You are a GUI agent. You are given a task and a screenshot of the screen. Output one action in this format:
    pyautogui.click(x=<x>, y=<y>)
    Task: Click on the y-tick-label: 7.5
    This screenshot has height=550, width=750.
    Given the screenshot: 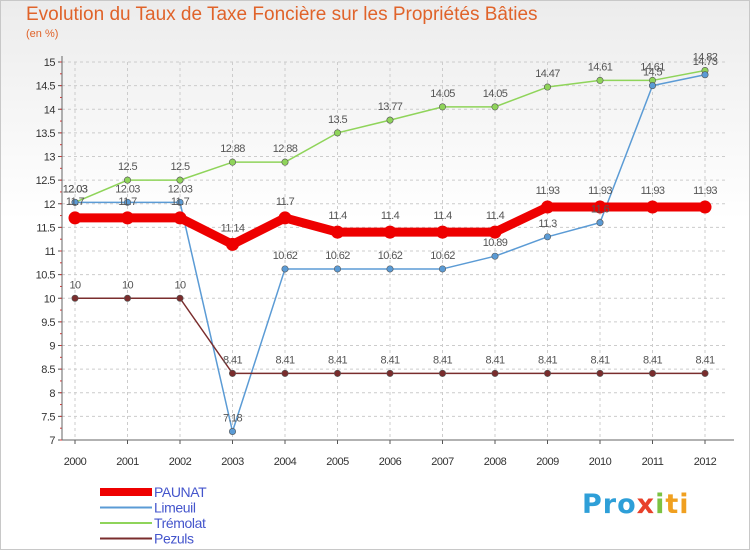 What is the action you would take?
    pyautogui.click(x=48, y=417)
    